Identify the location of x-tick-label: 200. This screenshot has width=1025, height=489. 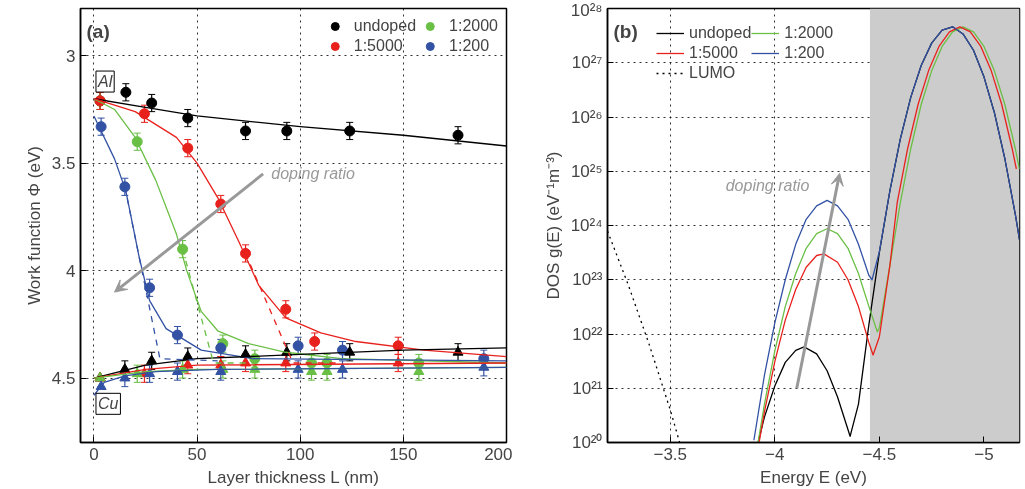
(498, 454).